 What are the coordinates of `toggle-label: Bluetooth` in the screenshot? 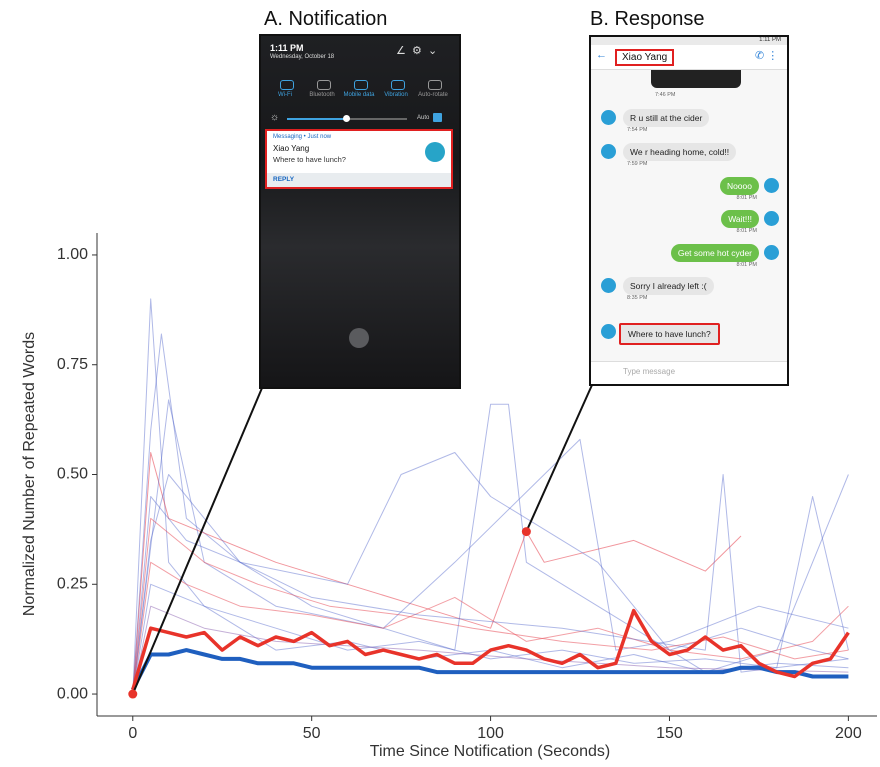 It's located at (322, 95).